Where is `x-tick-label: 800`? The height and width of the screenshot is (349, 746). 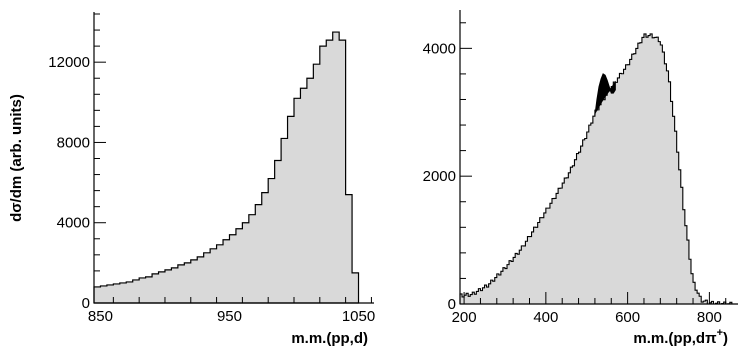 x-tick-label: 800 is located at coordinates (709, 317).